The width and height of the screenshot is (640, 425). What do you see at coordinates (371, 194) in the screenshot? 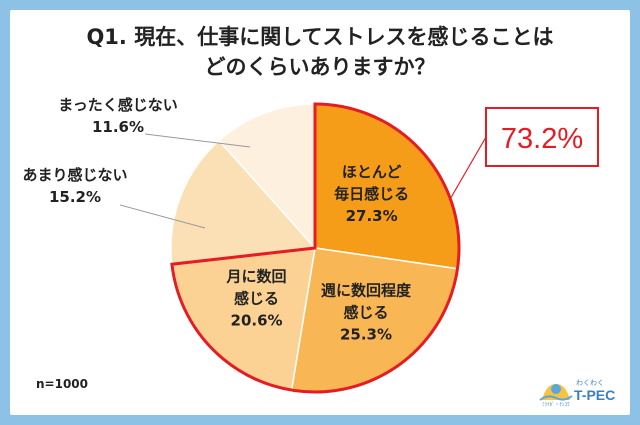
I see `slice-category-label: 毎日感じる` at bounding box center [371, 194].